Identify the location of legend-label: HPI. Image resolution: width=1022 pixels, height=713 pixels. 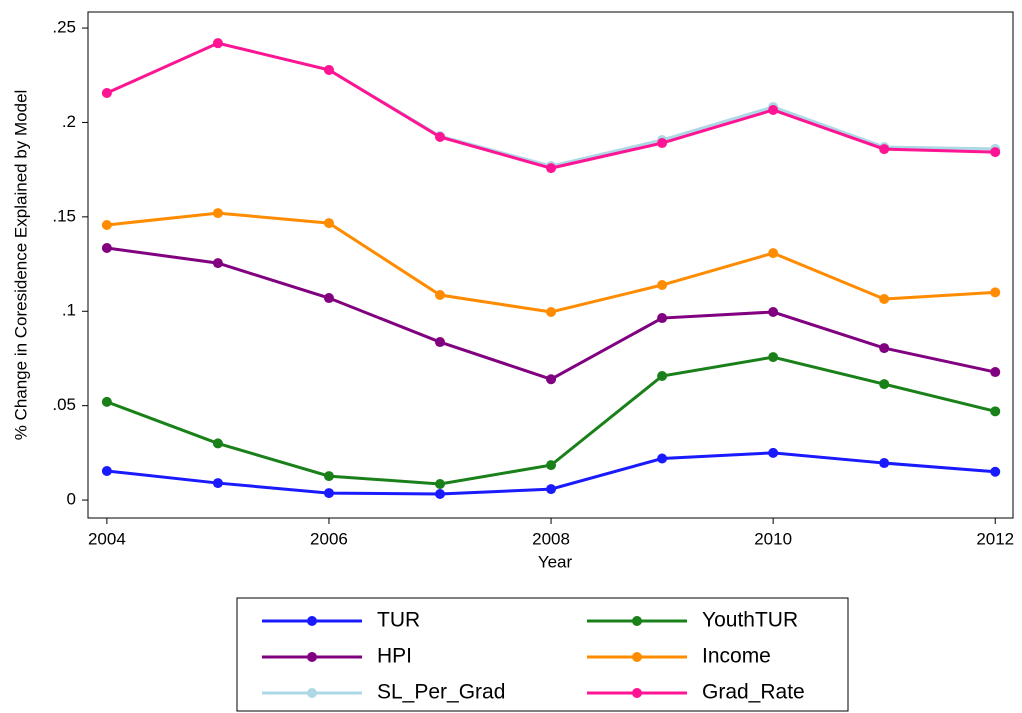
(394, 656).